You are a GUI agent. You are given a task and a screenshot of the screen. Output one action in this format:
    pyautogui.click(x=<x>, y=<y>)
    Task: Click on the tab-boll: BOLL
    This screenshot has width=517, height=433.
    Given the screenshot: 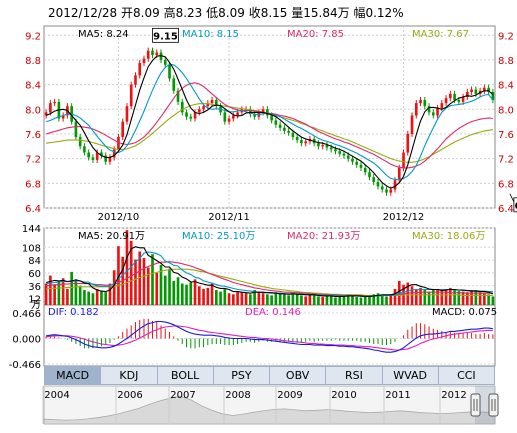 What is the action you would take?
    pyautogui.click(x=186, y=375)
    